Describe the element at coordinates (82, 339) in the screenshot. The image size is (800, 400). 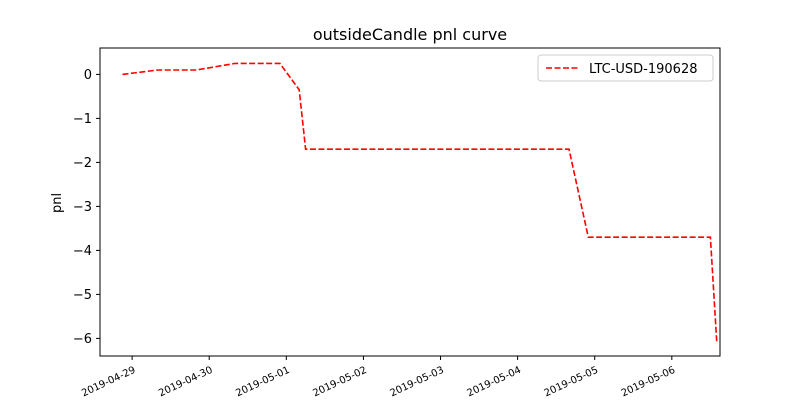
I see `y-tick-label: −6` at that location.